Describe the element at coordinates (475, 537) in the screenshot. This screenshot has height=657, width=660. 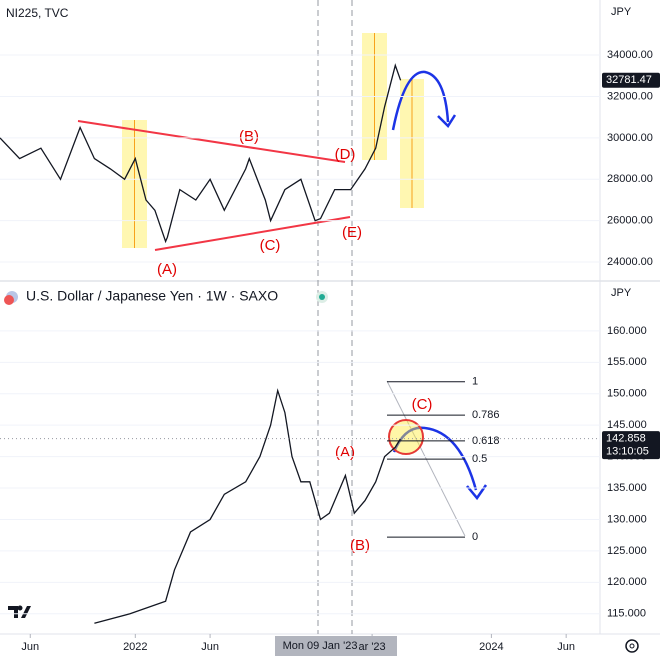
I see `fib-level-label: 0` at that location.